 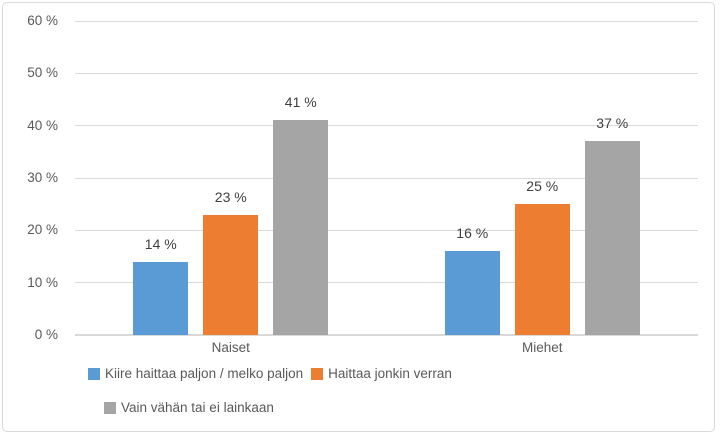 I want to click on bar-value-label: 23 %, so click(x=230, y=196).